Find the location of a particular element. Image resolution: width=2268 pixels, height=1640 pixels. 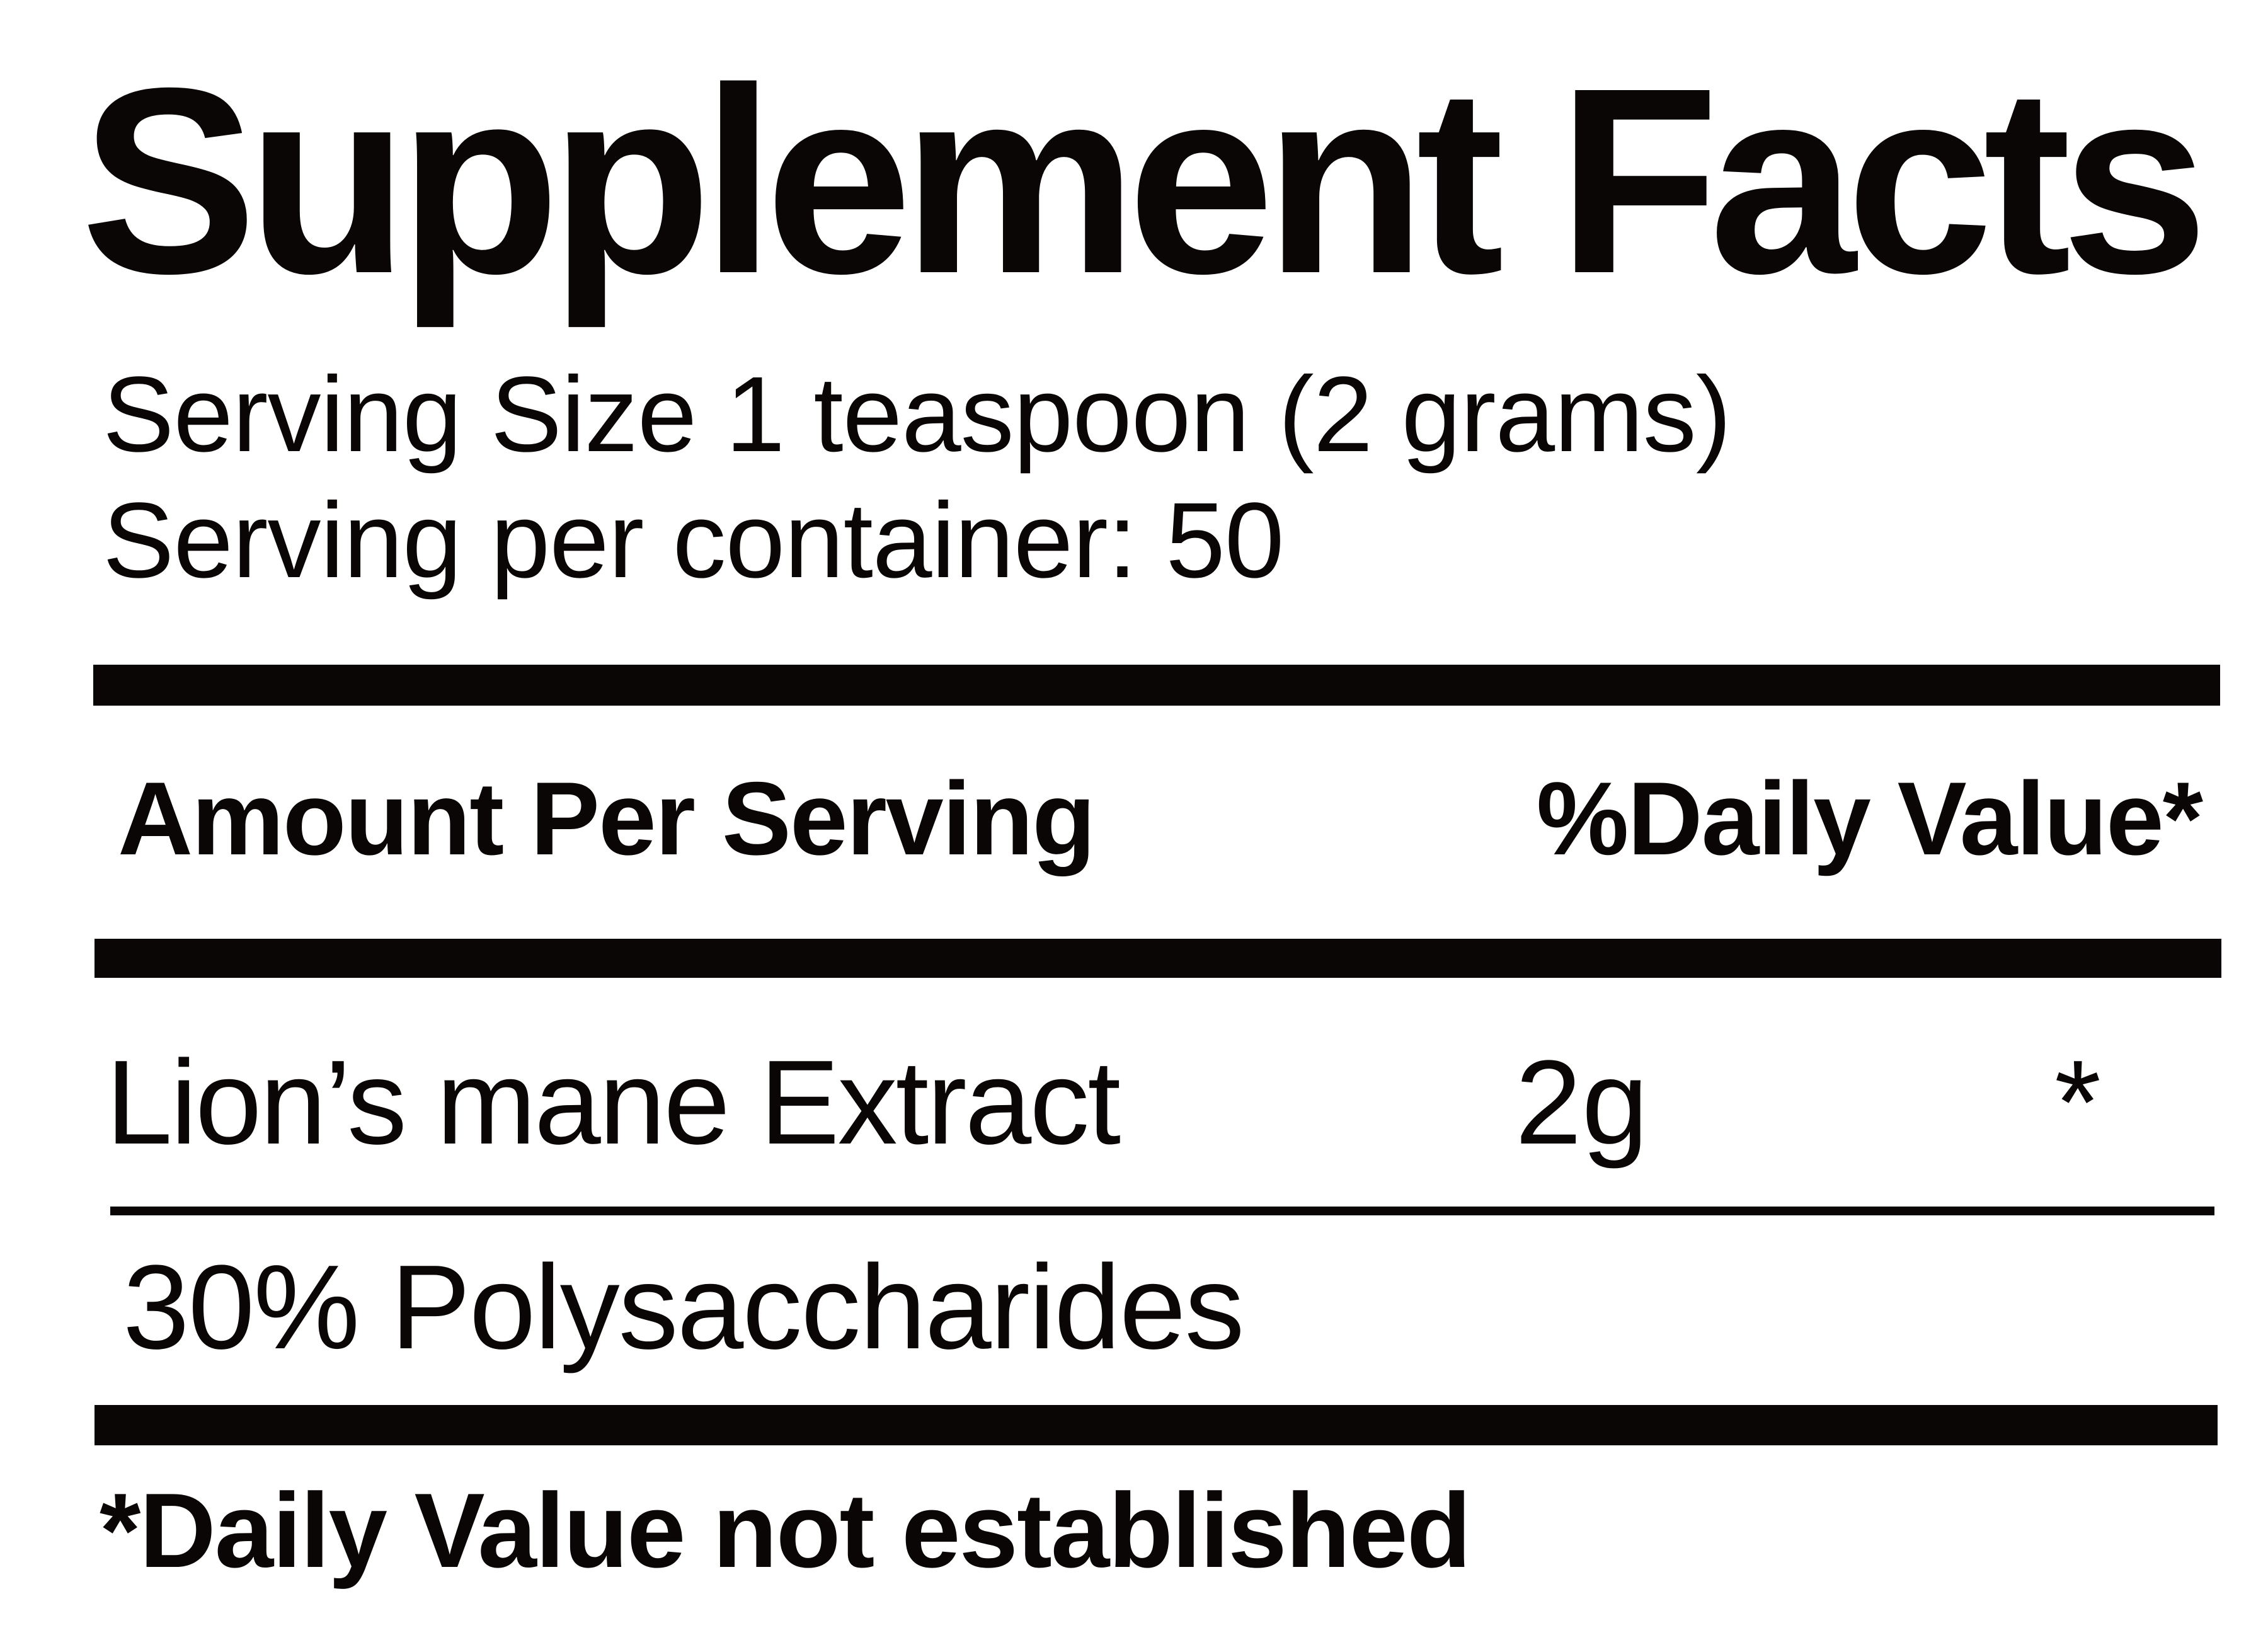

divider-thick-middle is located at coordinates (1157, 958).